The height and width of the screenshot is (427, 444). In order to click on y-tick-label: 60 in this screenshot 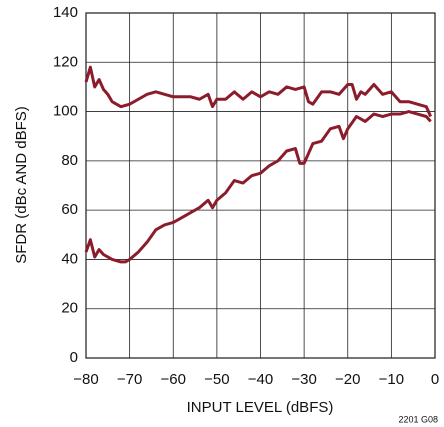, I will do `click(69, 209)`.